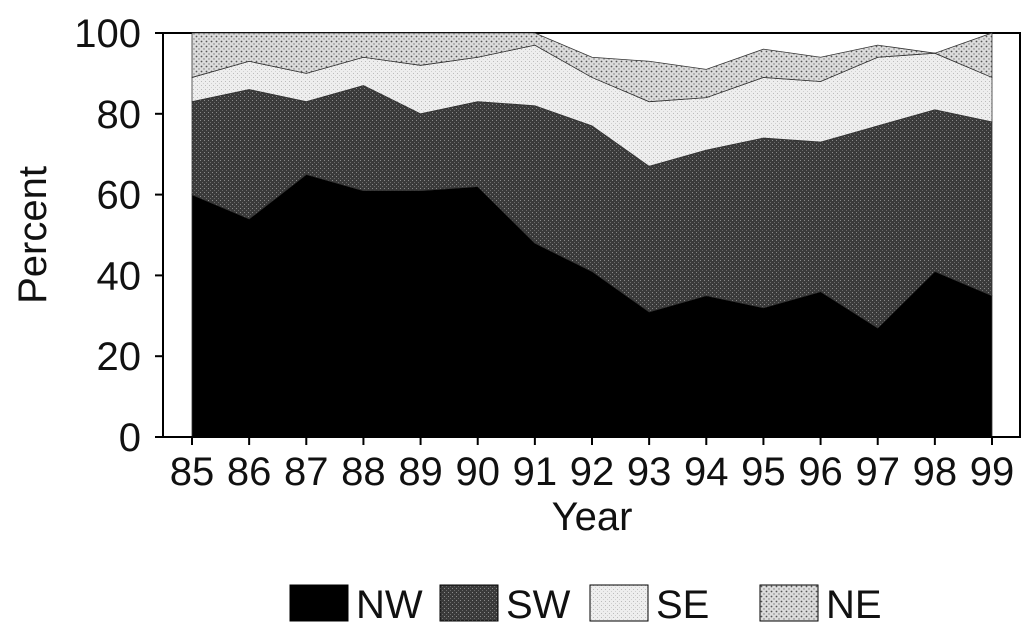 This screenshot has width=1025, height=623. What do you see at coordinates (420, 472) in the screenshot?
I see `x-tick-label: 89` at bounding box center [420, 472].